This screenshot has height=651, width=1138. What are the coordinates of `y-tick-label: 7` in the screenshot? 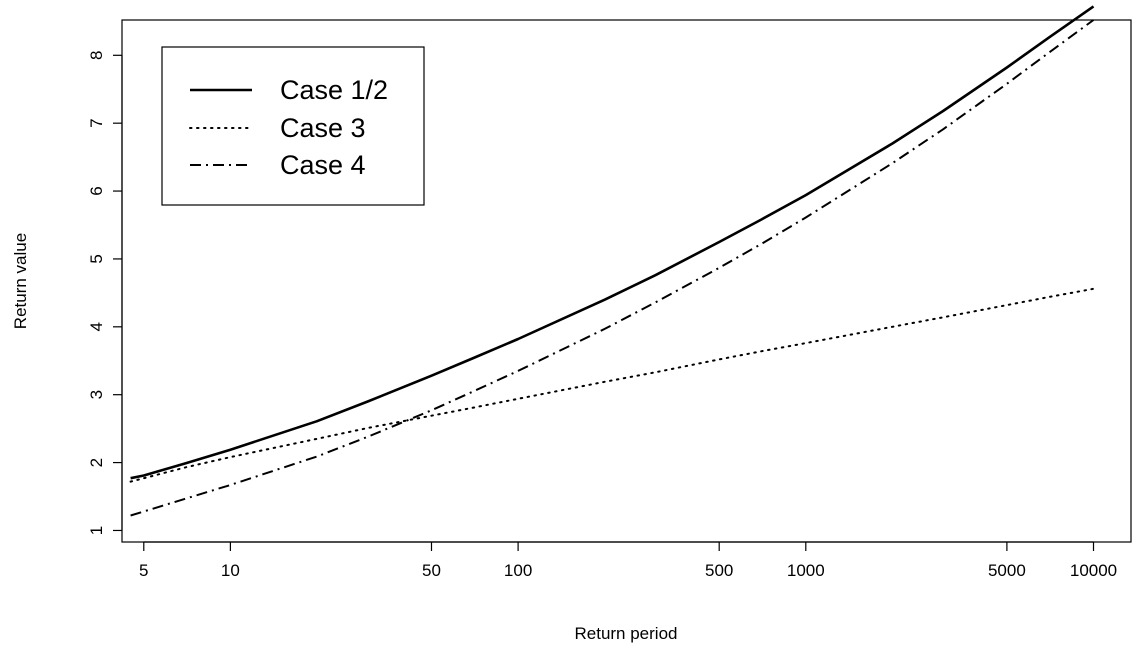 It's located at (96, 122).